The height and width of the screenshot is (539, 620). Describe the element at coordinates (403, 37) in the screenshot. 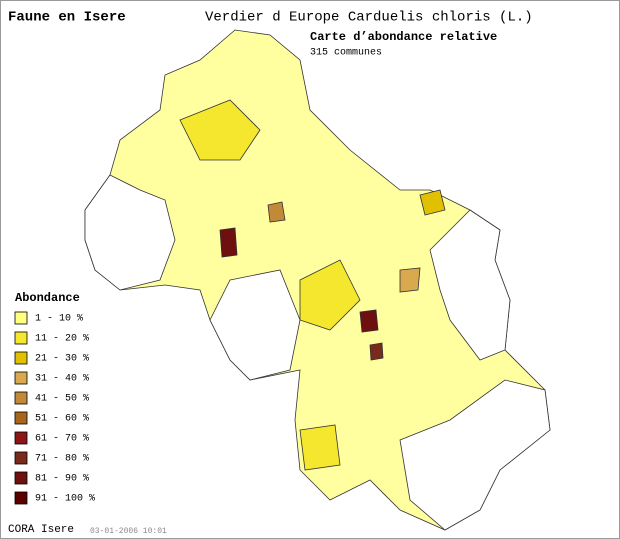

I see `map-title: Carte d’abondance relative` at that location.